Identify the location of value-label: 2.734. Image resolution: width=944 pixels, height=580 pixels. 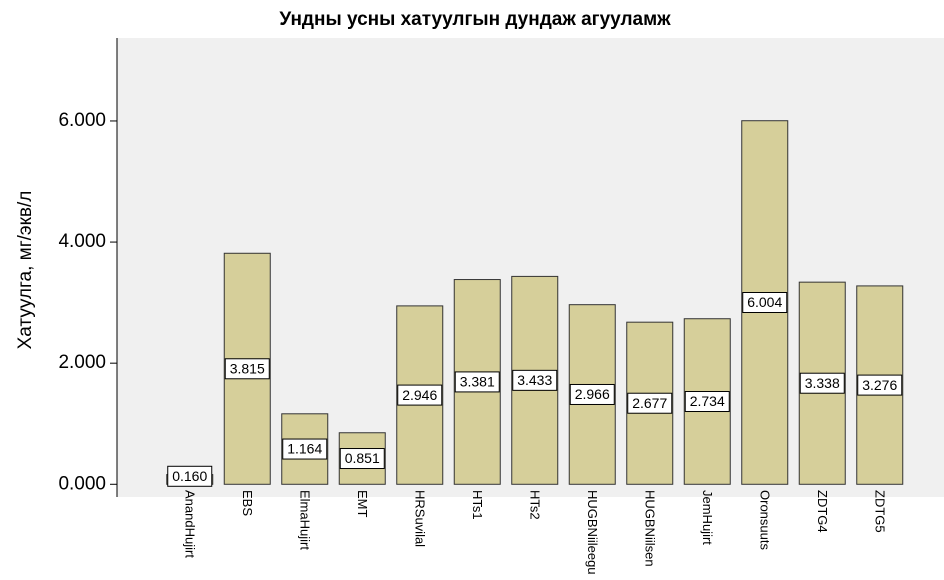
(707, 401).